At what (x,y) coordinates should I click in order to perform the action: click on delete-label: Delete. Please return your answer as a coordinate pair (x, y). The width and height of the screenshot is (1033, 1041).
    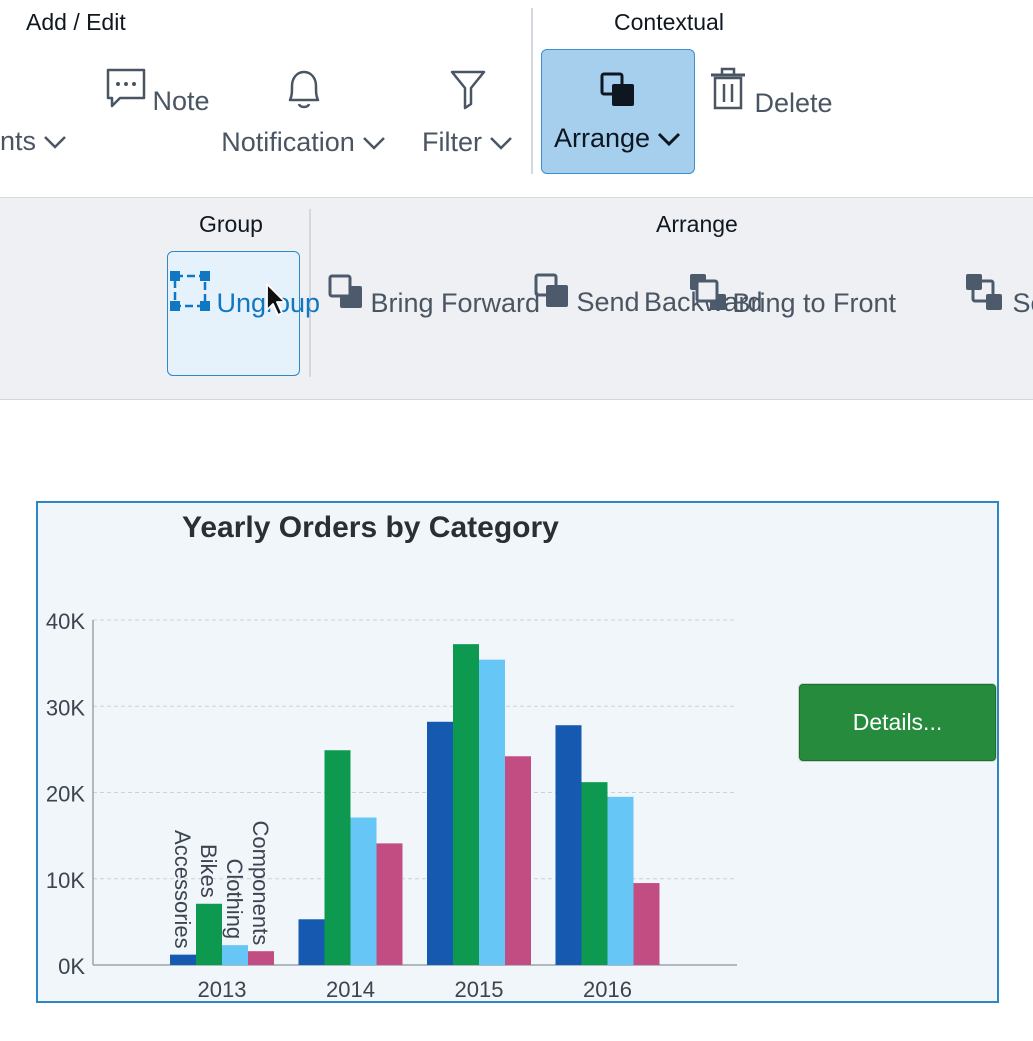
    Looking at the image, I should click on (793, 103).